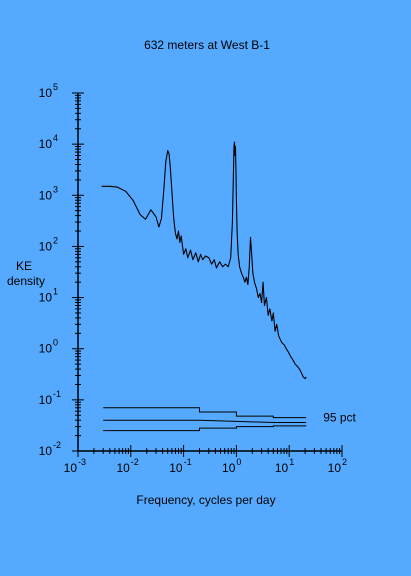 The image size is (411, 576). I want to click on x-tick-label: 10 2, so click(337, 466).